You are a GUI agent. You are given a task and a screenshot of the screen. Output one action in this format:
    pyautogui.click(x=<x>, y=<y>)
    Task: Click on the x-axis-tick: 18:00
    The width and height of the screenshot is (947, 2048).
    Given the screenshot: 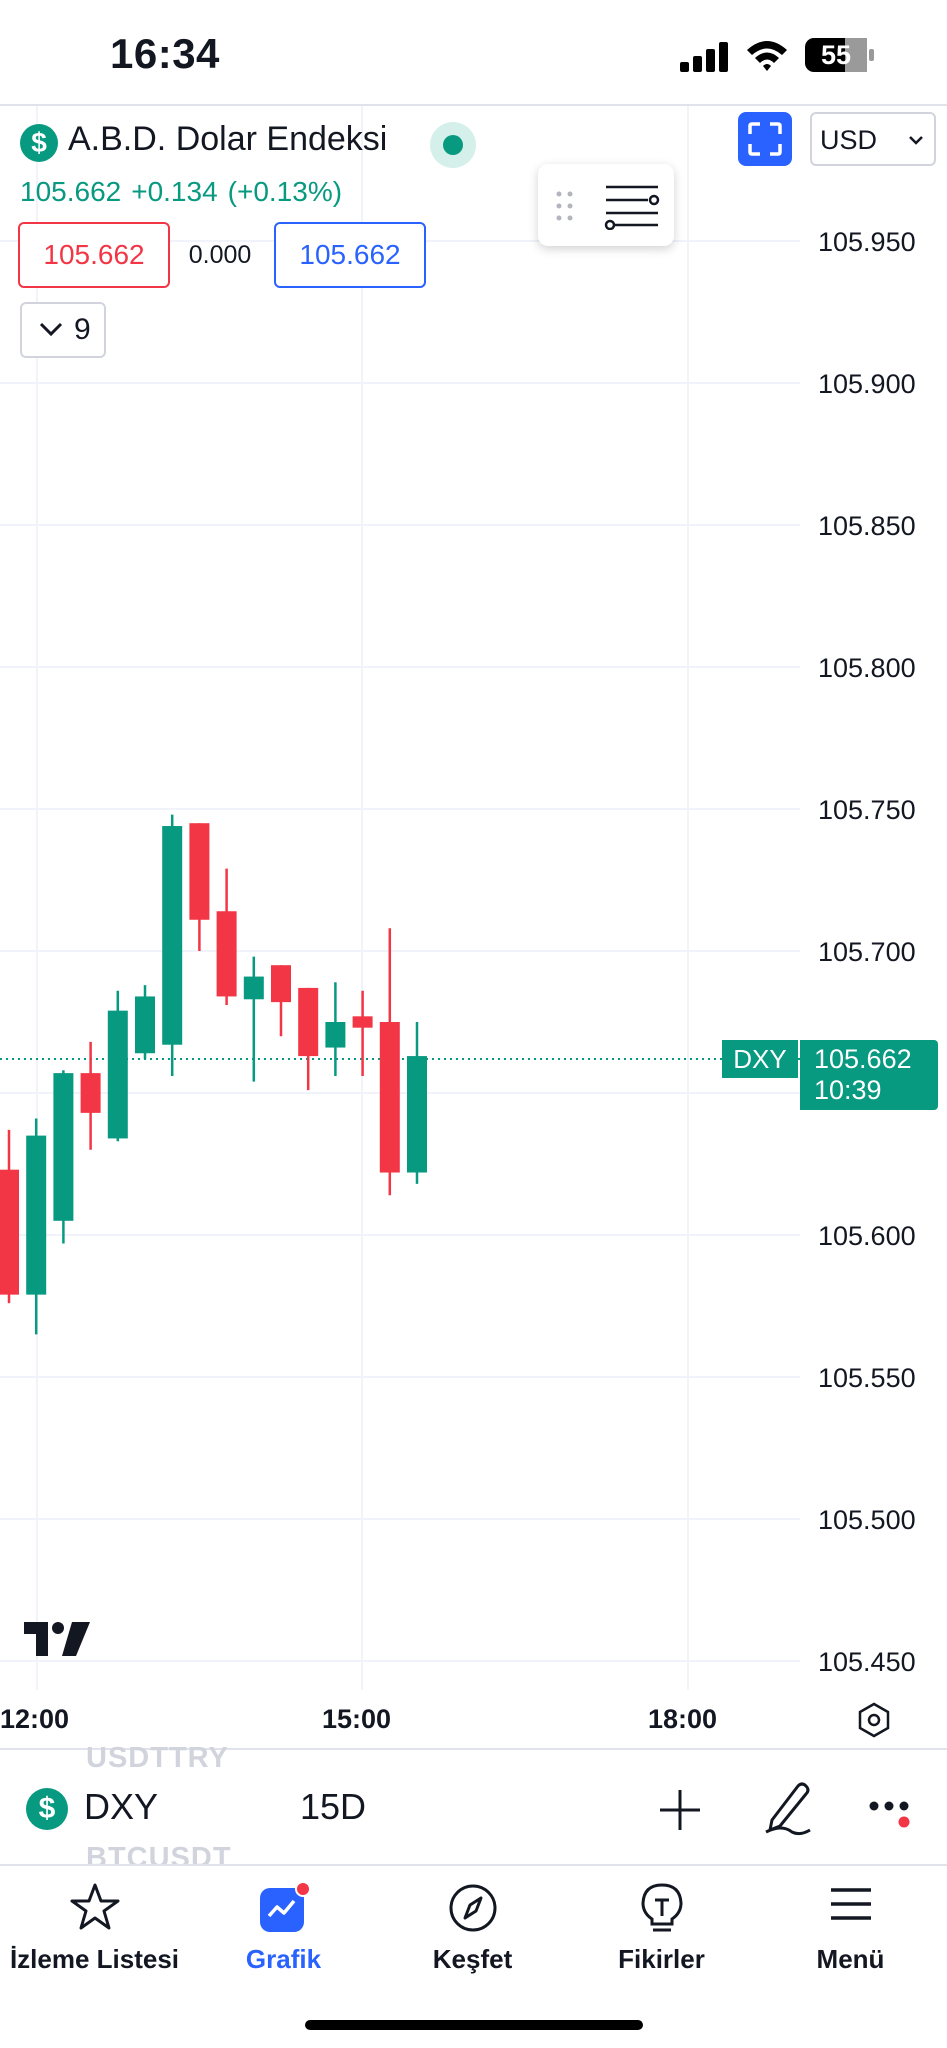 What is the action you would take?
    pyautogui.click(x=683, y=1719)
    